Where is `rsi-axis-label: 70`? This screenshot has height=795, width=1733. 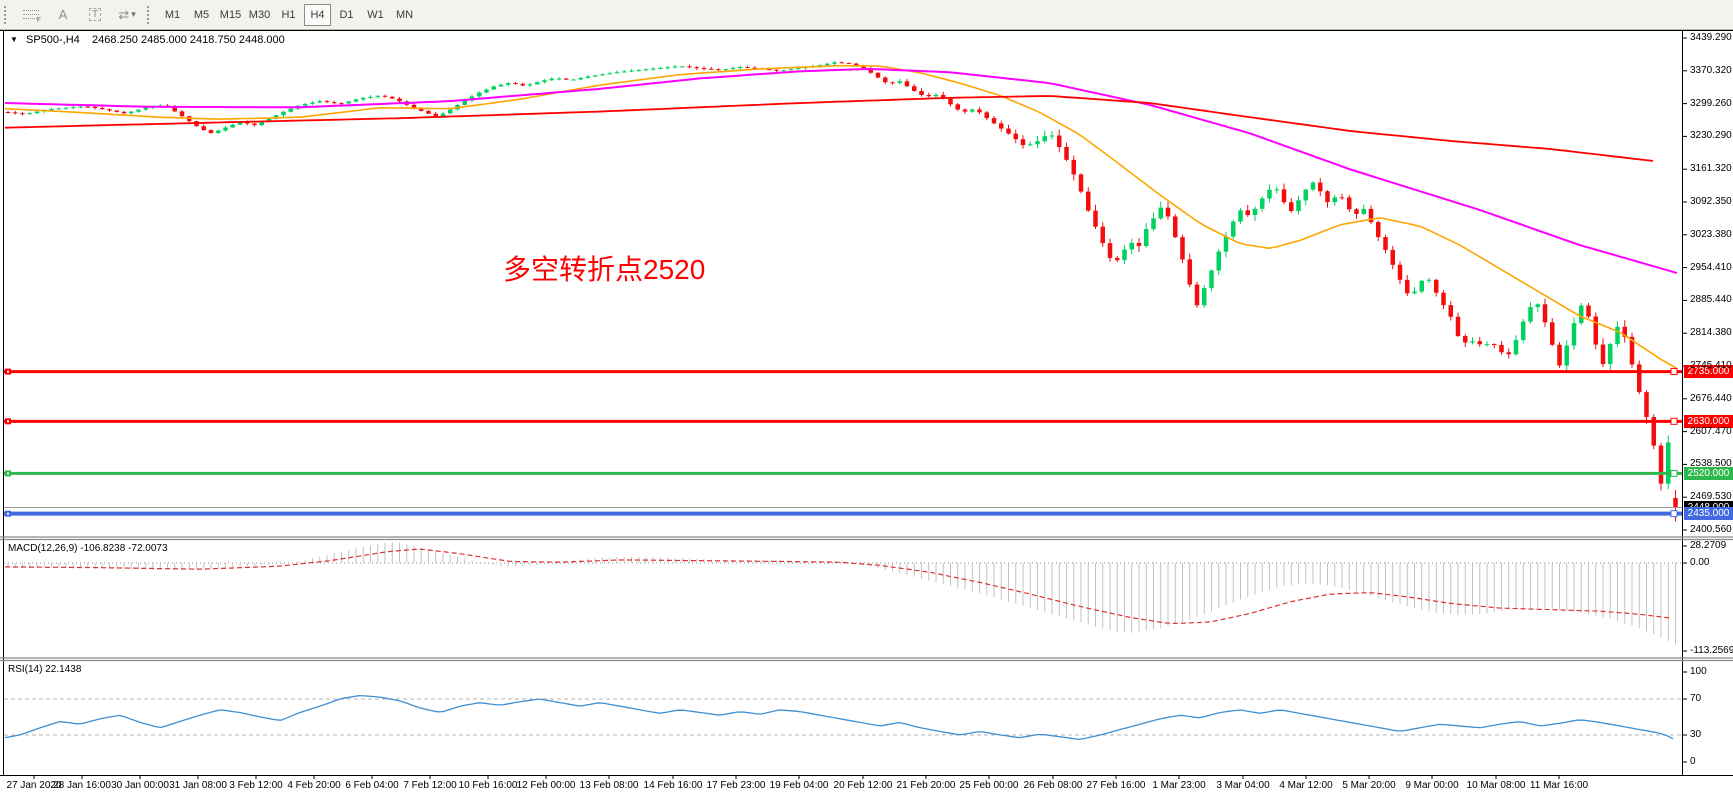 rsi-axis-label: 70 is located at coordinates (1696, 698).